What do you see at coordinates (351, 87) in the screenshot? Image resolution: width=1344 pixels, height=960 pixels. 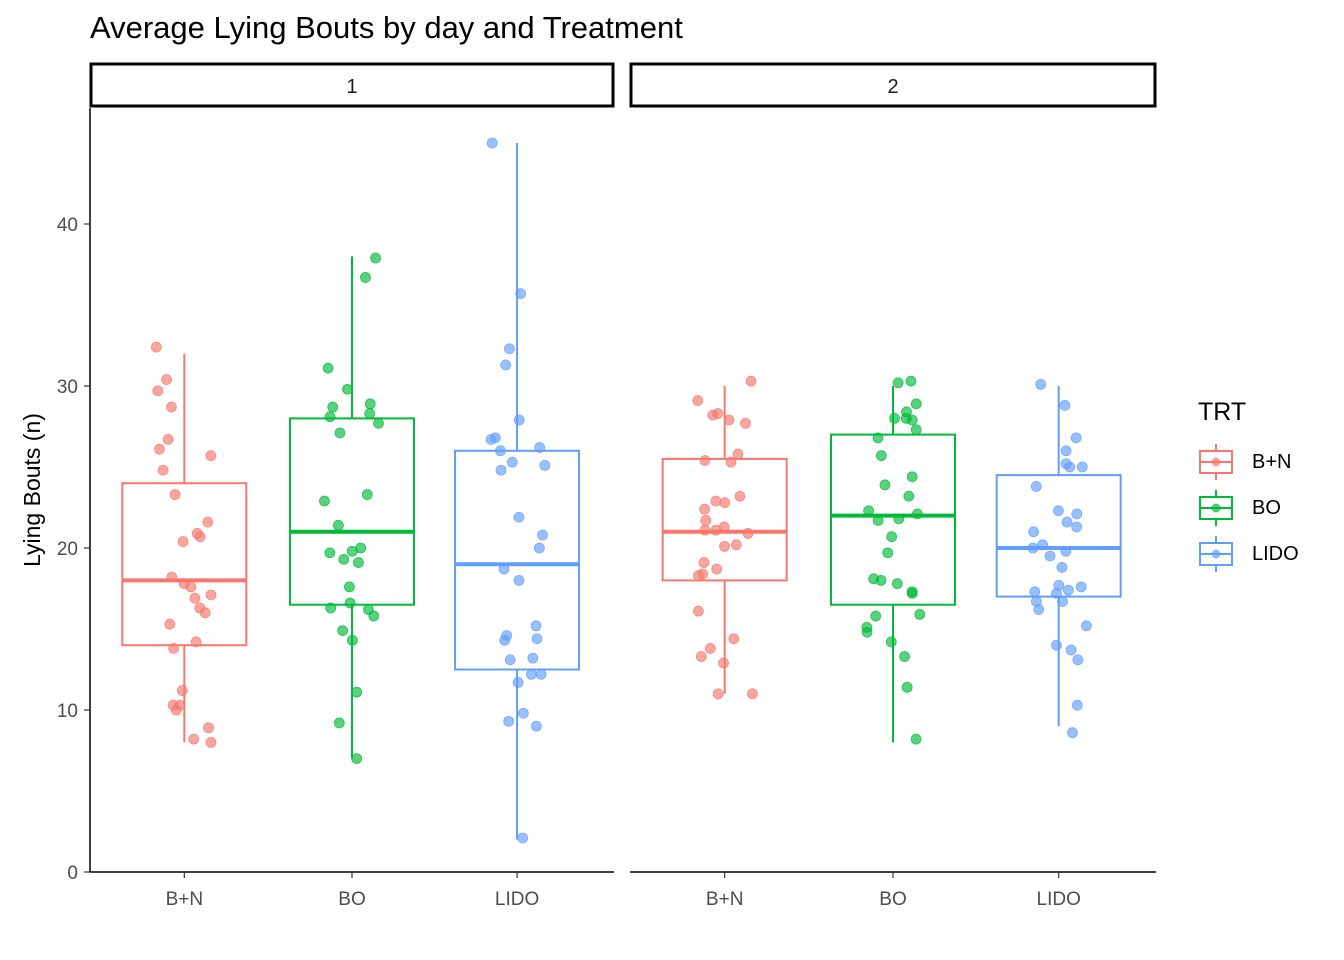 I see `facet-strip-label: 1` at bounding box center [351, 87].